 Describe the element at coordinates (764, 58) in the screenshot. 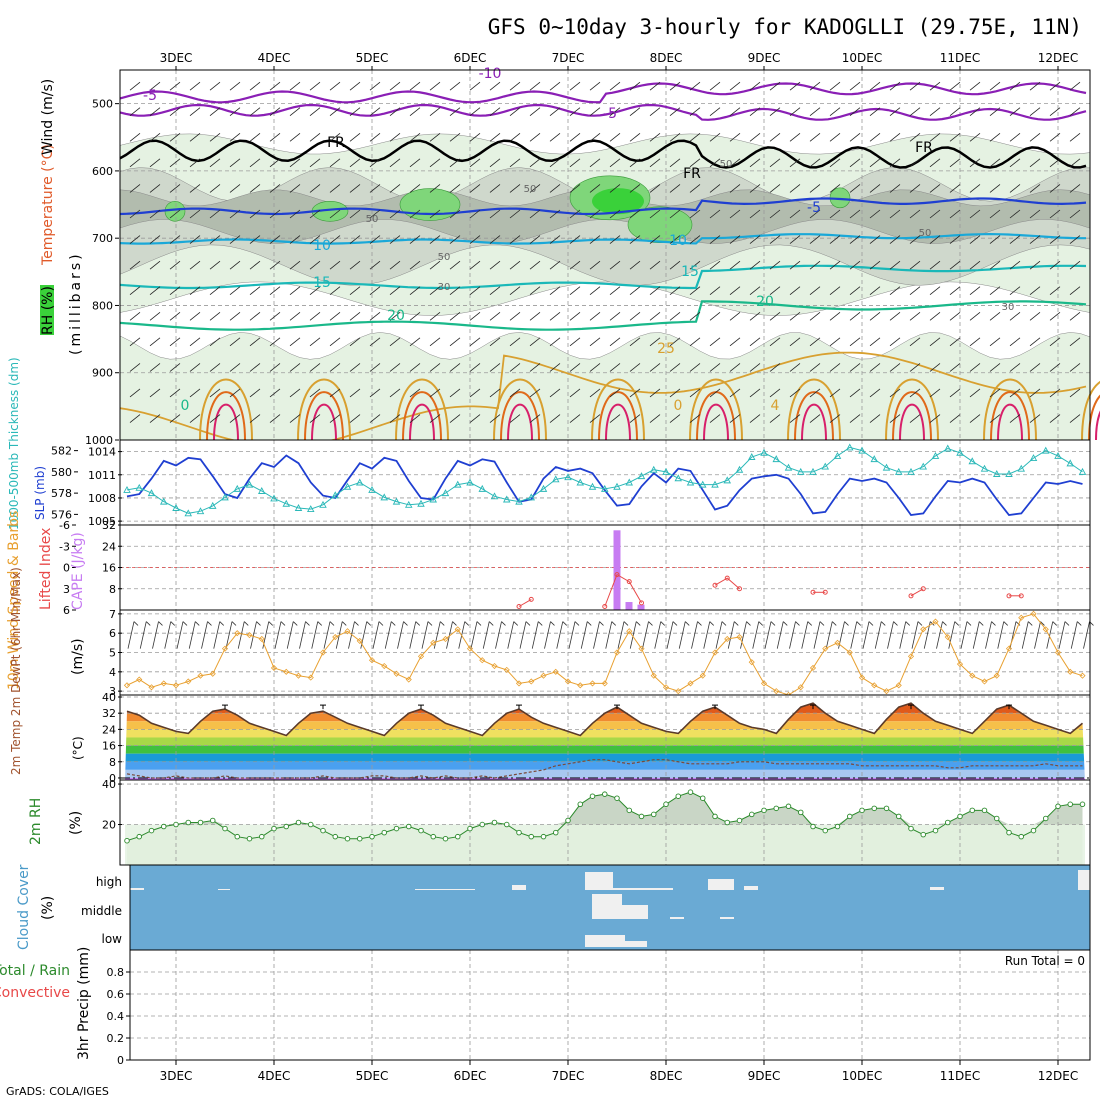

I see `date-label-top: 9DEC` at that location.